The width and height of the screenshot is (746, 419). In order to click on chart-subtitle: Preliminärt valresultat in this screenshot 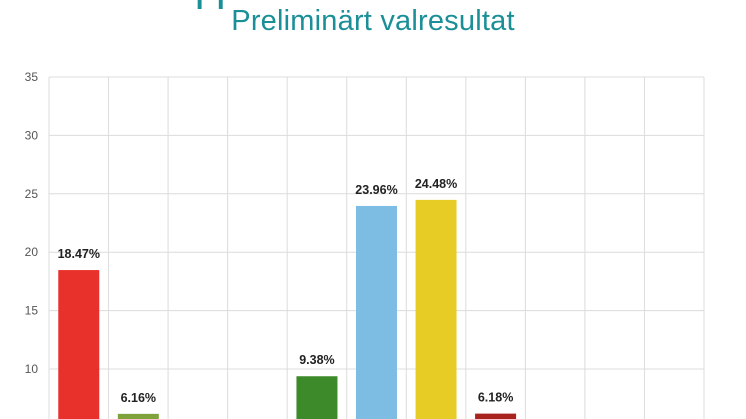, I will do `click(373, 21)`.